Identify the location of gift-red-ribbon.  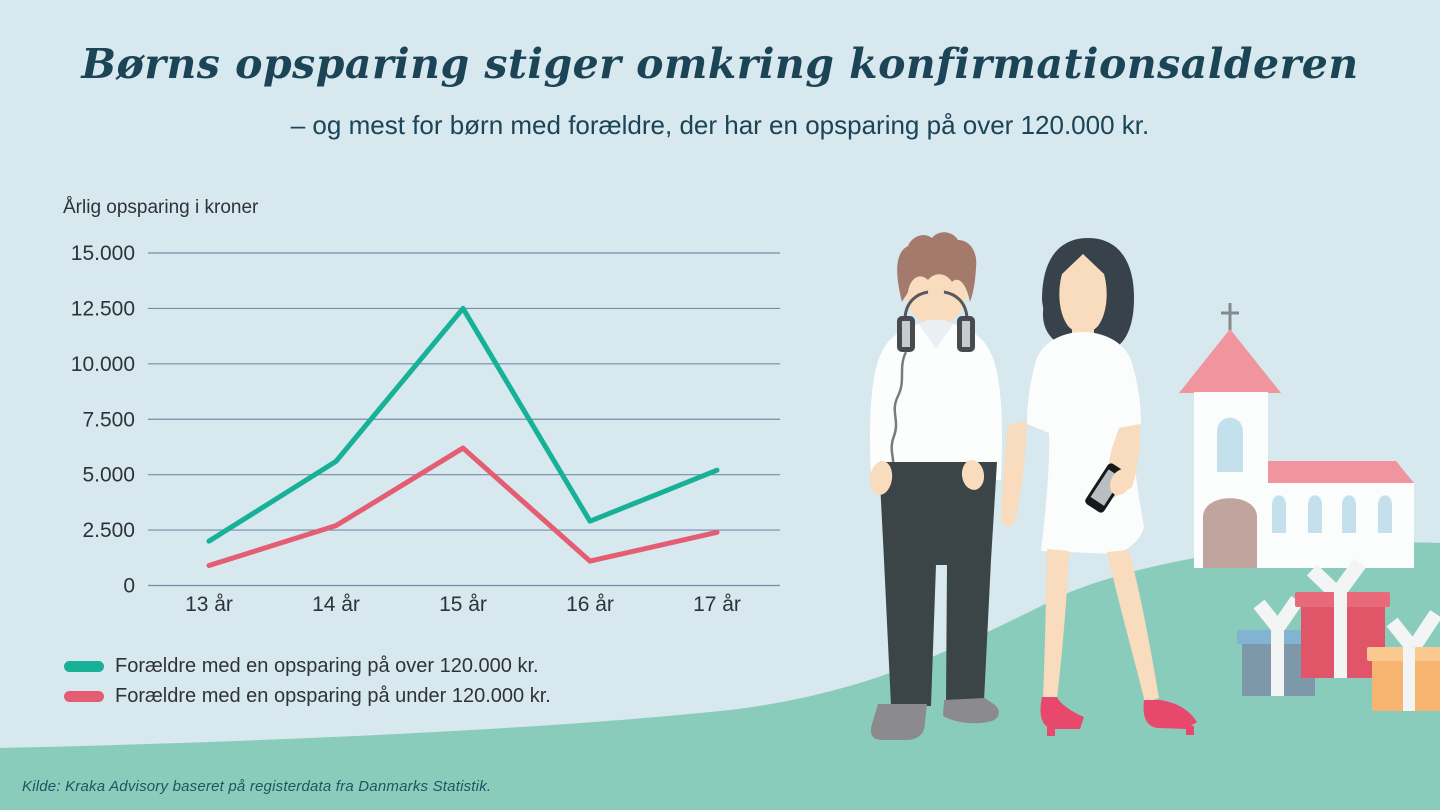
(1340, 635).